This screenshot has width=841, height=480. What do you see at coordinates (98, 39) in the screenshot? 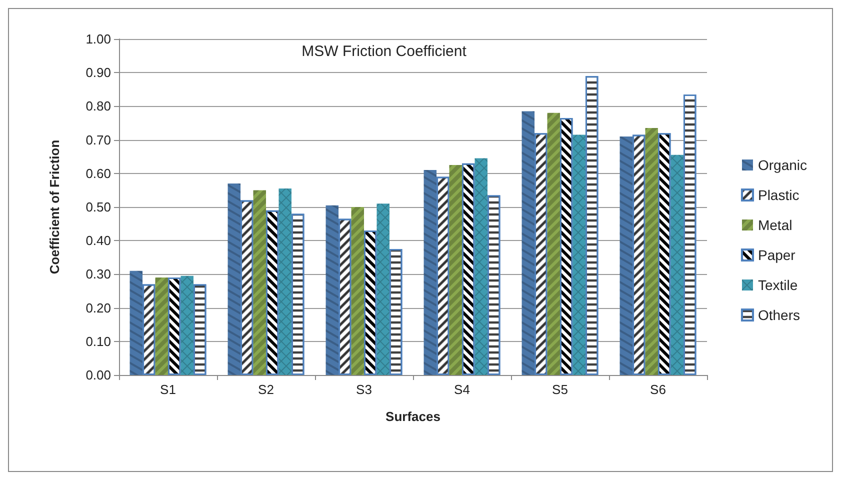
I see `y-tick-label: 1.00` at bounding box center [98, 39].